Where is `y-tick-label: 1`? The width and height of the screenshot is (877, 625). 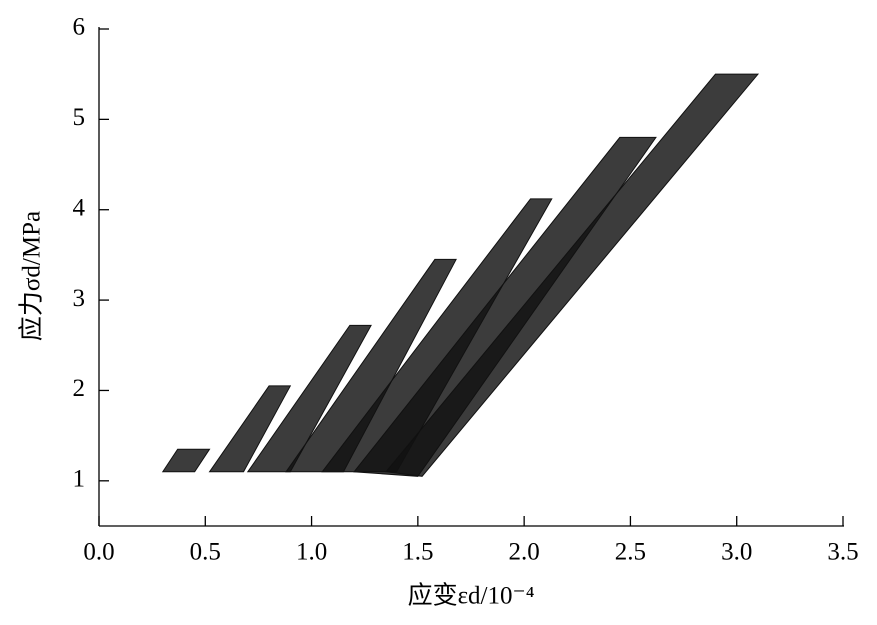
y-tick-label: 1 is located at coordinates (79, 479).